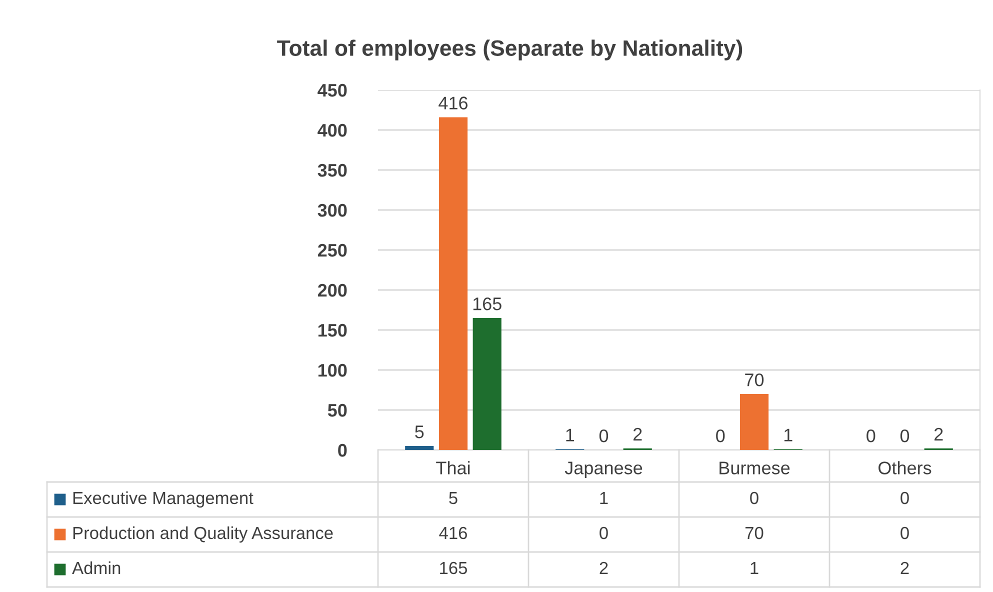 The height and width of the screenshot is (592, 993). Describe the element at coordinates (755, 468) in the screenshot. I see `x-tick-label: Burmese` at that location.